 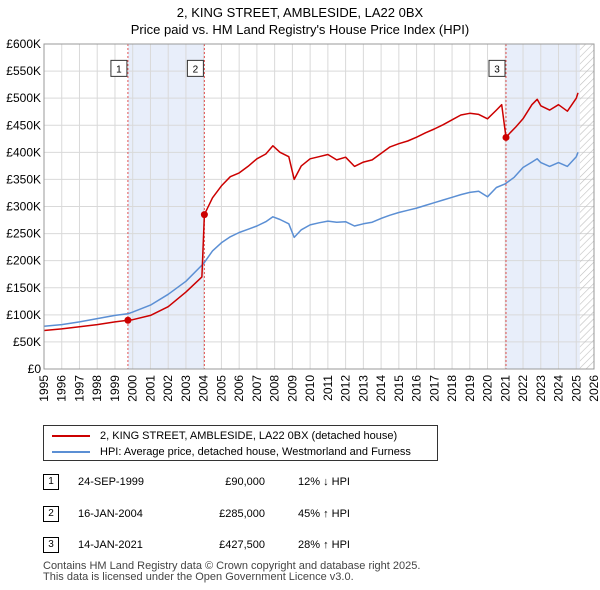 I want to click on x-tick-label: 1997, so click(x=79, y=388).